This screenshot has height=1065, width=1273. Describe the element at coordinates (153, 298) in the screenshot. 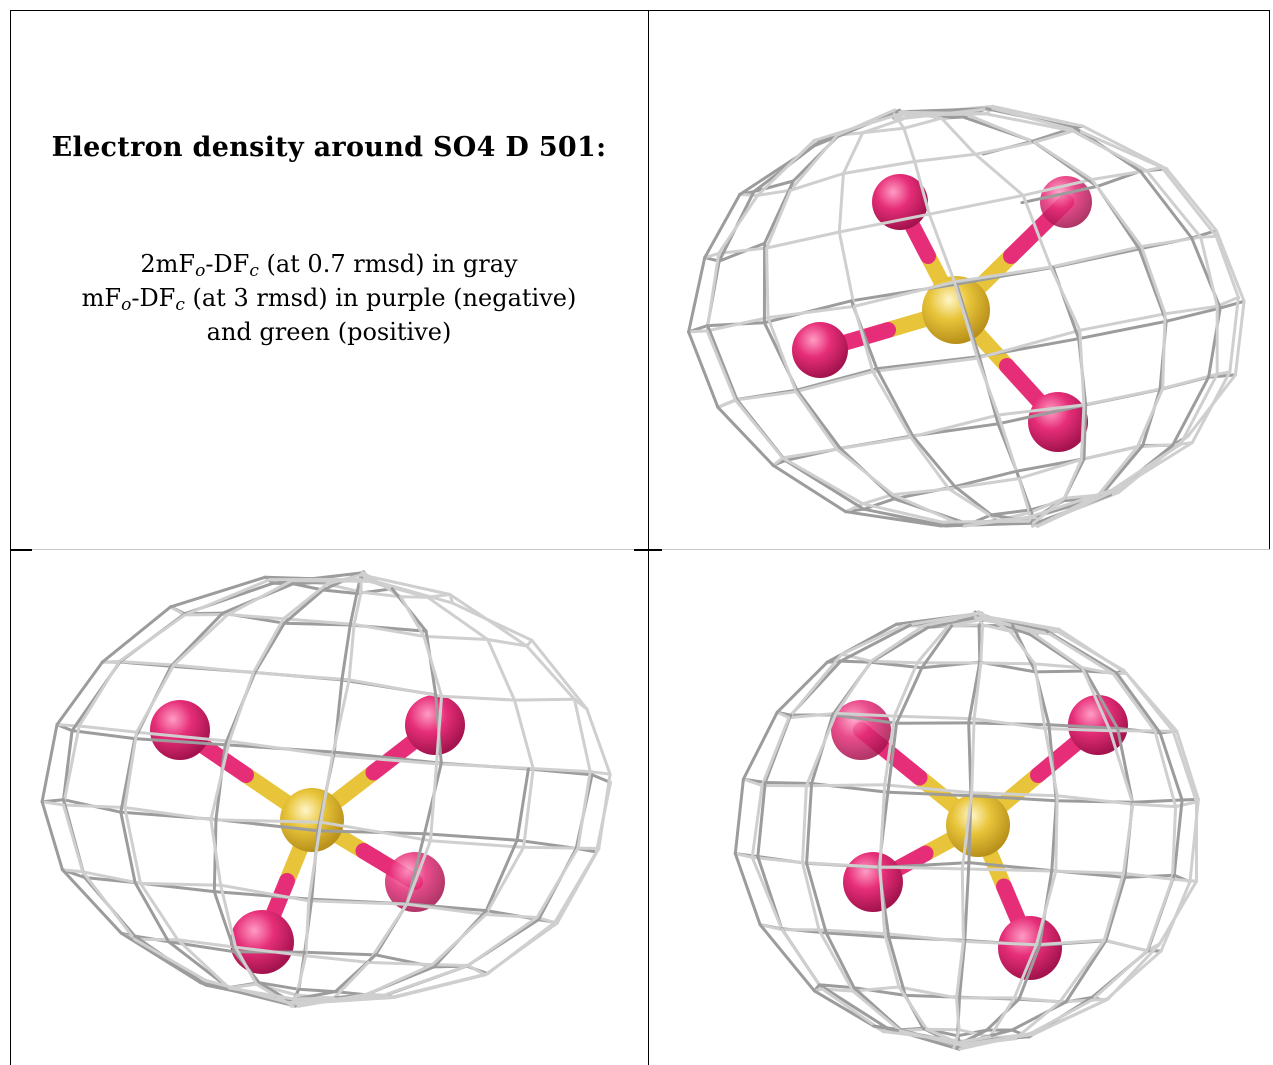

I see `legend-term: -DF` at that location.